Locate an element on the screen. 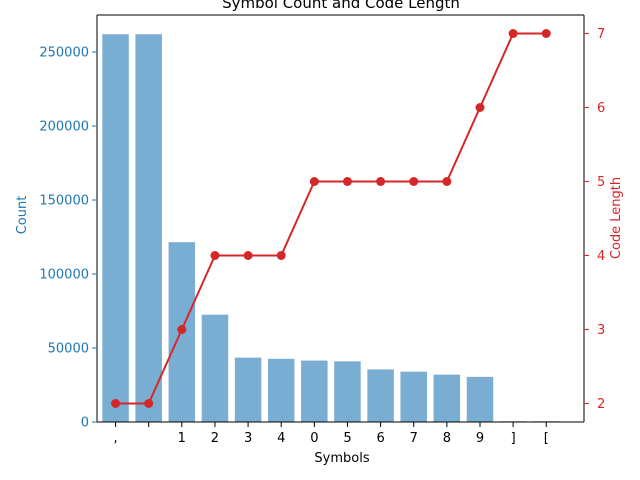 Image resolution: width=640 pixels, height=480 pixels. x-tick-label-2: 1 is located at coordinates (182, 438).